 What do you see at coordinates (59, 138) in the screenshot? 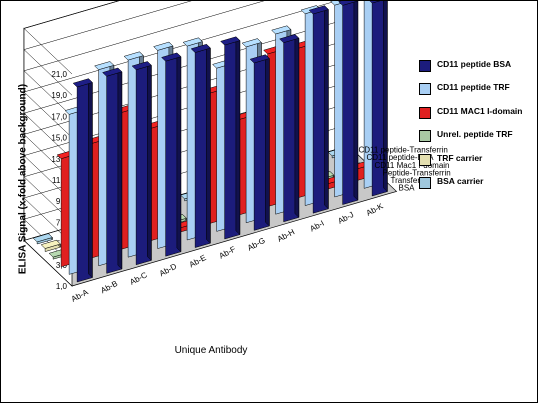
I see `y-tick-label: 15,0` at bounding box center [59, 138].